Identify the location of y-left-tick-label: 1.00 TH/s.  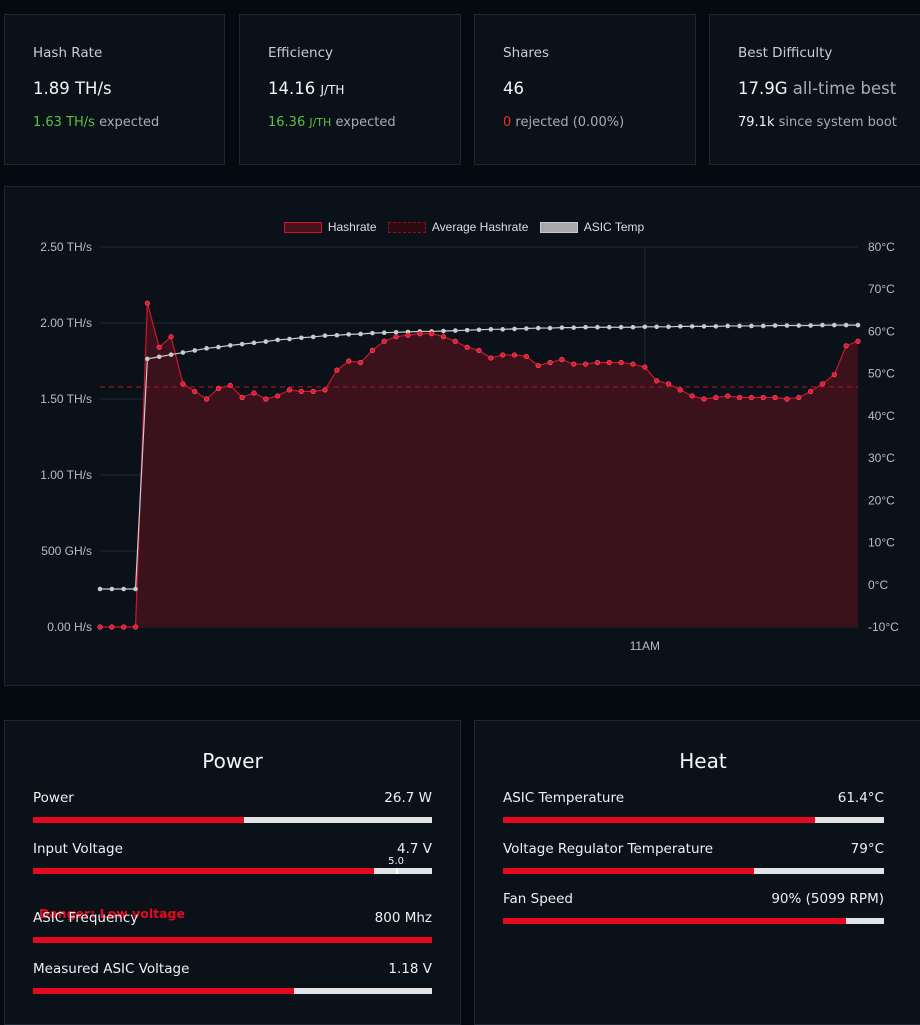
(66, 475).